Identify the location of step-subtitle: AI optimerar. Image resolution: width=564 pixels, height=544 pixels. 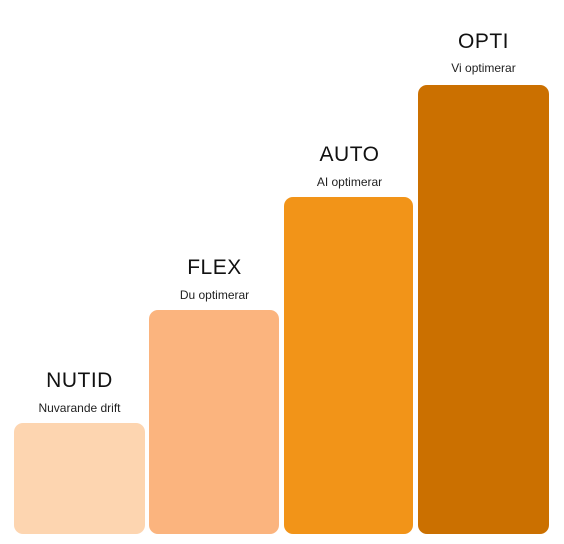
(349, 182).